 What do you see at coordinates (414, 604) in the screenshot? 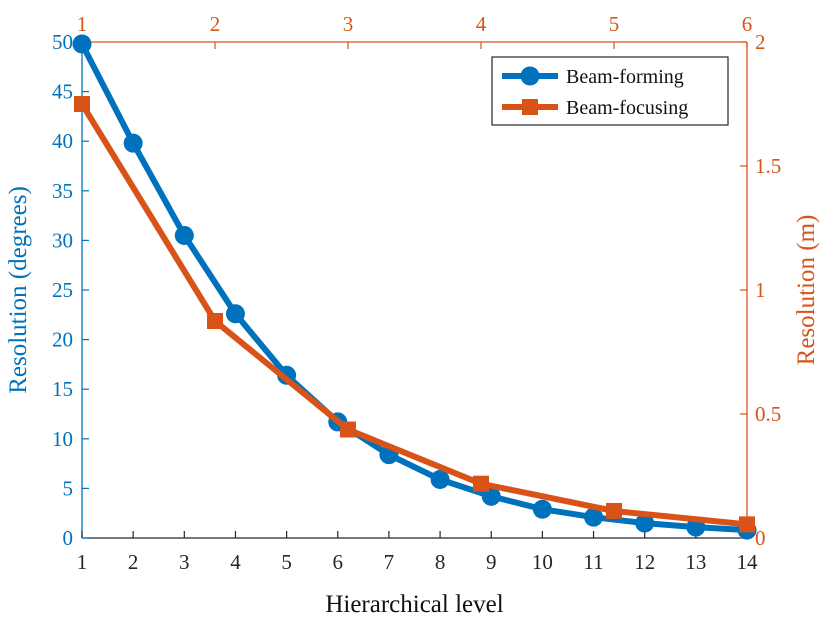
I see `x-axis-title: Hierarchical level` at bounding box center [414, 604].